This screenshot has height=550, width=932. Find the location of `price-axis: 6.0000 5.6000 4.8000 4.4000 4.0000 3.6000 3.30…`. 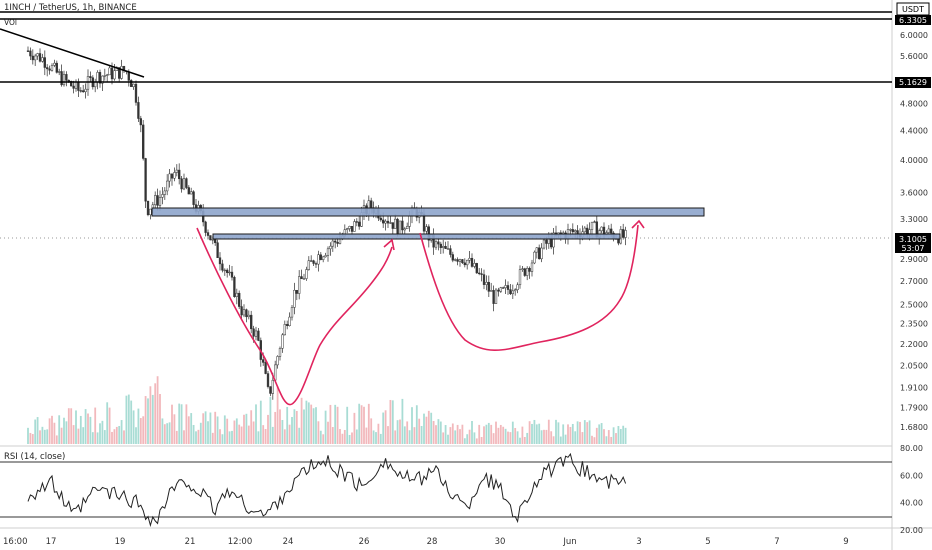

price-axis: 6.0000 5.6000 4.8000 4.4000 4.0000 3.6000 3.30… is located at coordinates (914, 231).